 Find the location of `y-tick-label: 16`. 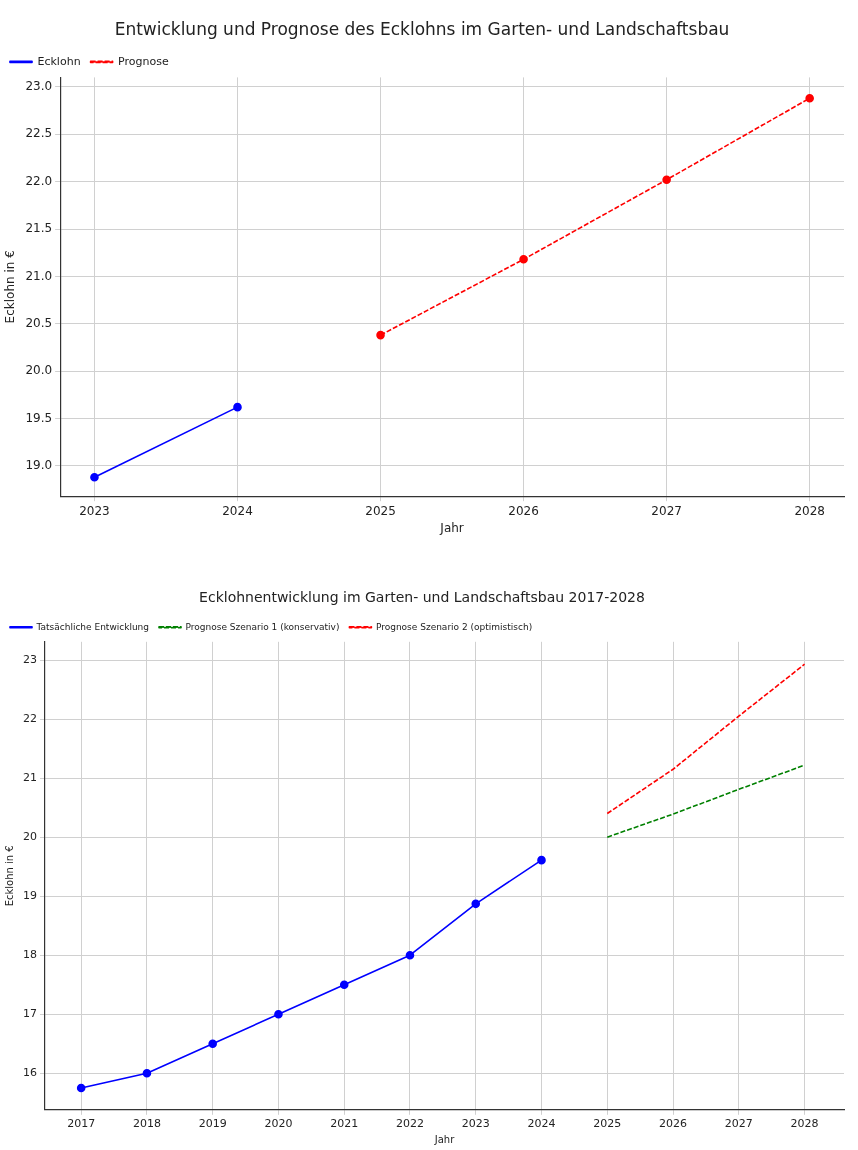

y-tick-label: 16 is located at coordinates (30, 1073).